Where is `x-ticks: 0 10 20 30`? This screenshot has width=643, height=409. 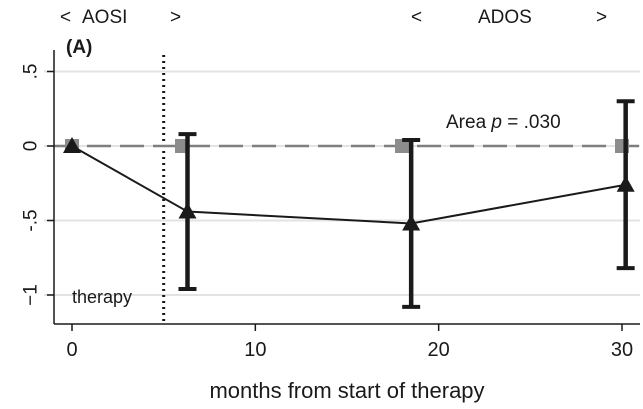
x-ticks: 0 10 20 30 is located at coordinates (349, 342).